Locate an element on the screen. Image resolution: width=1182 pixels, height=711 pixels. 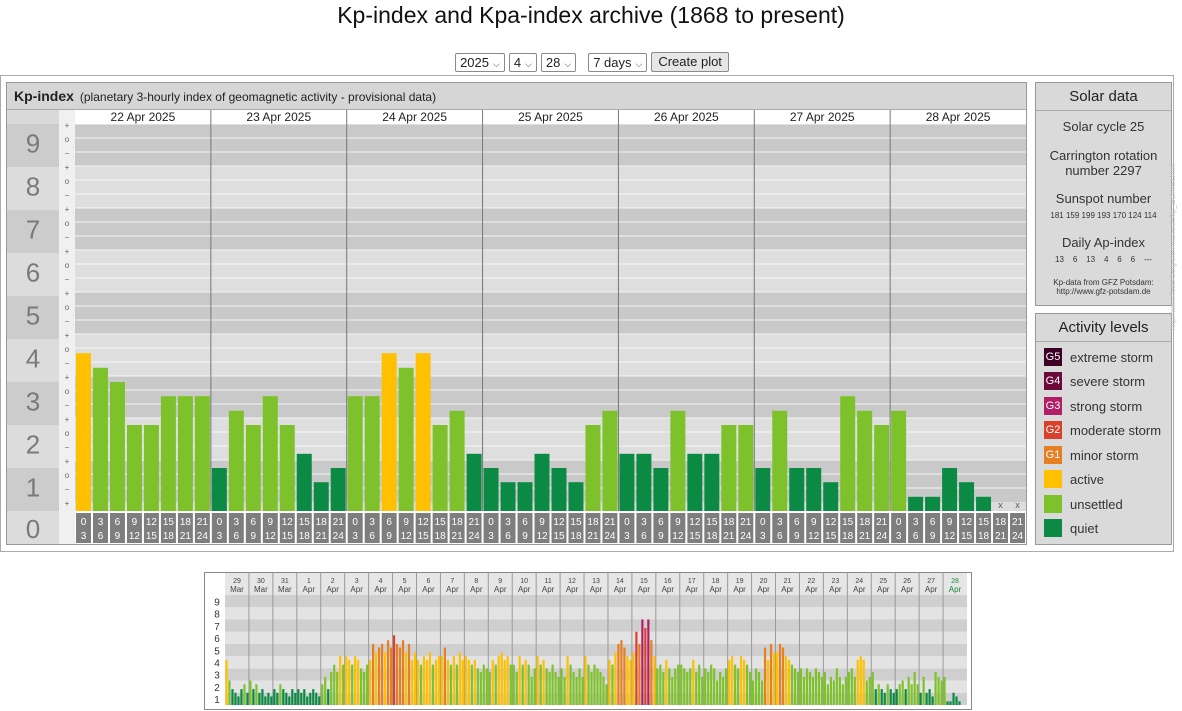
overview-day-number: 27 is located at coordinates (931, 581).